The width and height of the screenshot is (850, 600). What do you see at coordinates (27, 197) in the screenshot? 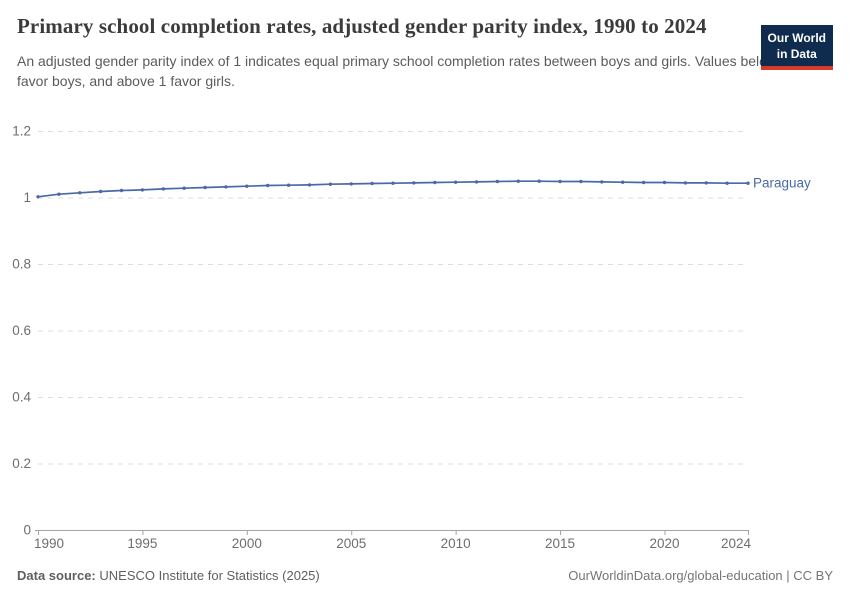
I see `y-tick-label: 1` at bounding box center [27, 197].